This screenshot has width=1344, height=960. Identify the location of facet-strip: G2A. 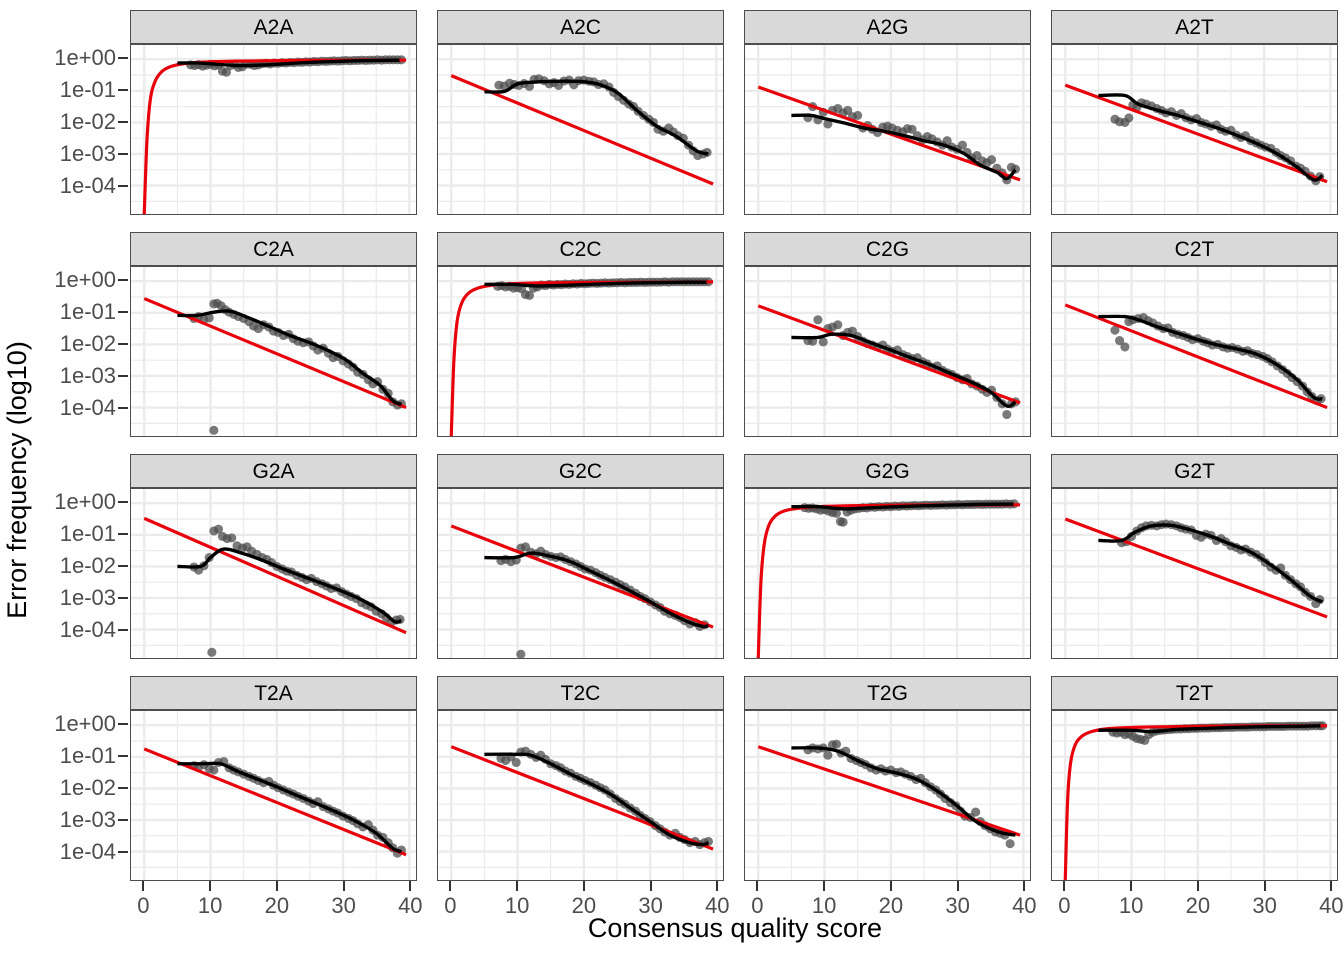
(273, 471).